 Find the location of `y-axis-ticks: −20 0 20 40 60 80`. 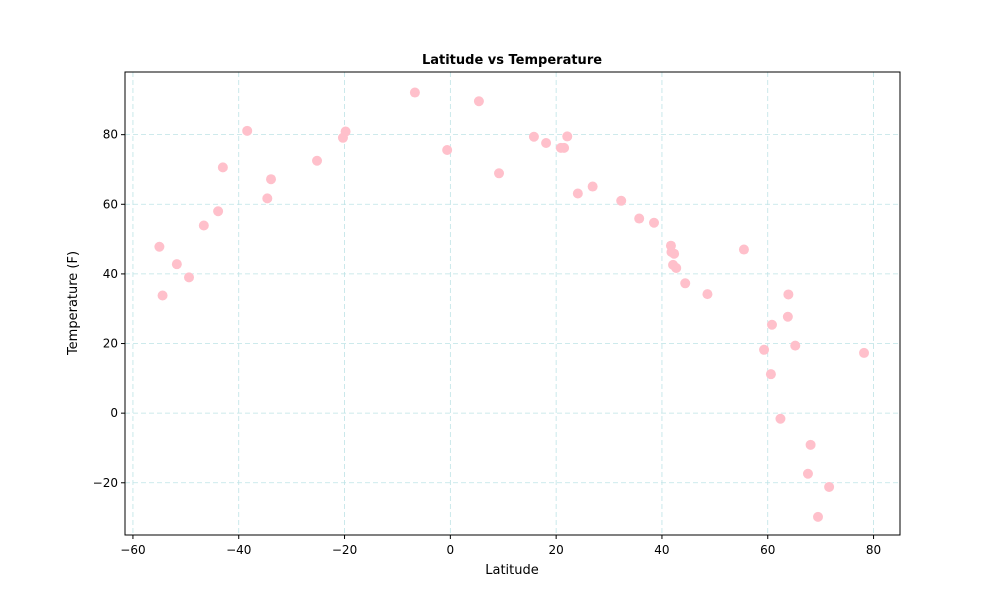

y-axis-ticks: −20 0 20 40 60 80 is located at coordinates (109, 309).